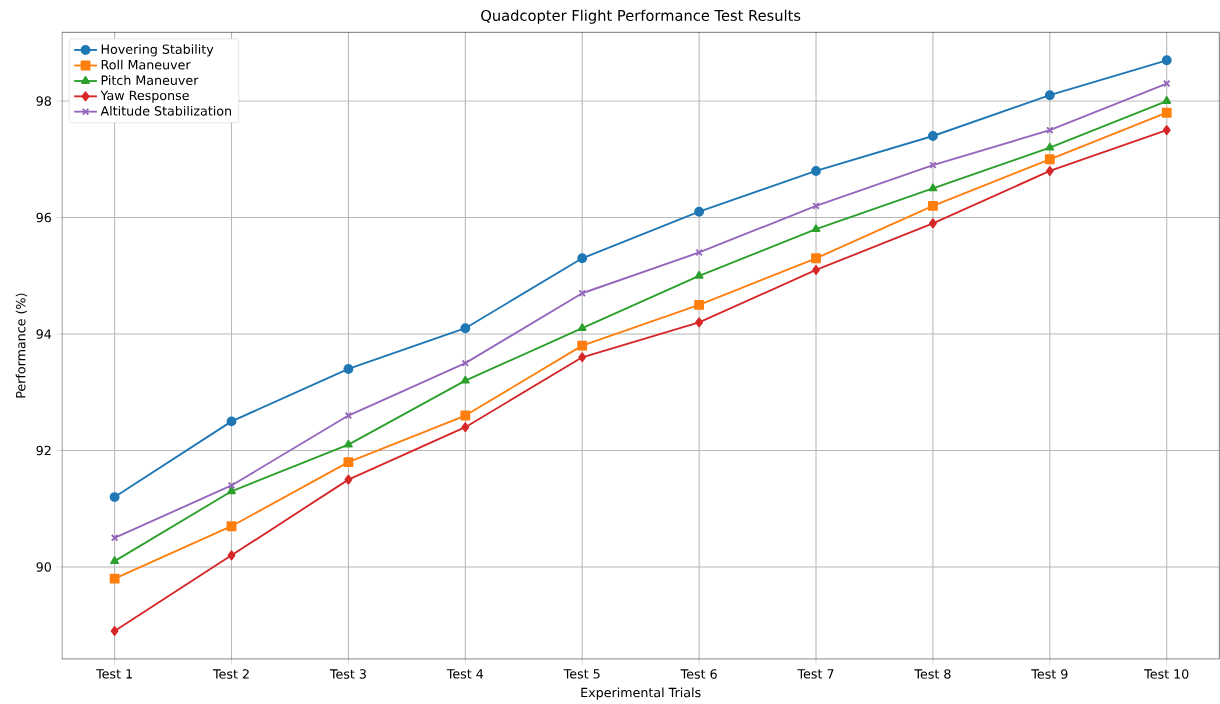 The height and width of the screenshot is (704, 1220). I want to click on x-tick-label: Test 6, so click(698, 674).